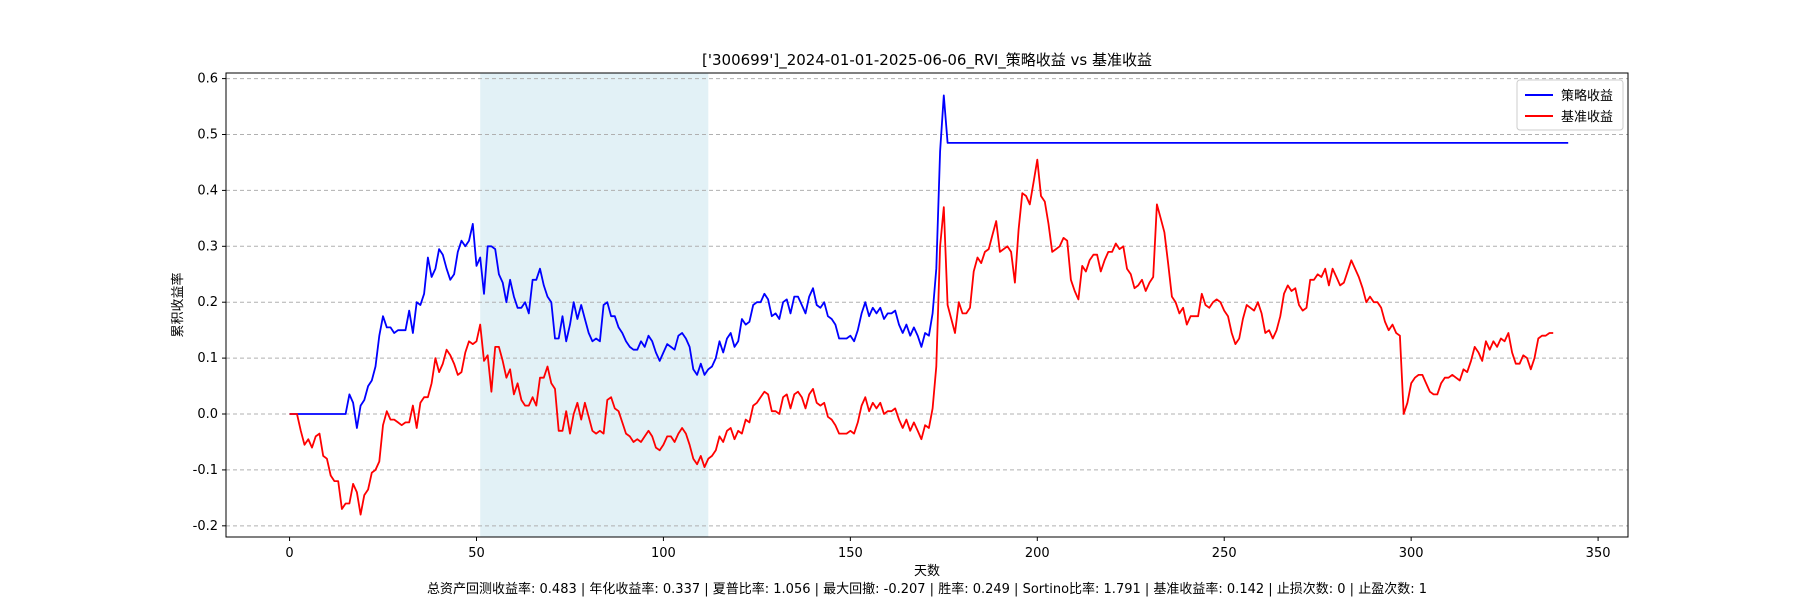 The height and width of the screenshot is (600, 1800). Describe the element at coordinates (663, 553) in the screenshot. I see `x-tick-label: 100` at that location.